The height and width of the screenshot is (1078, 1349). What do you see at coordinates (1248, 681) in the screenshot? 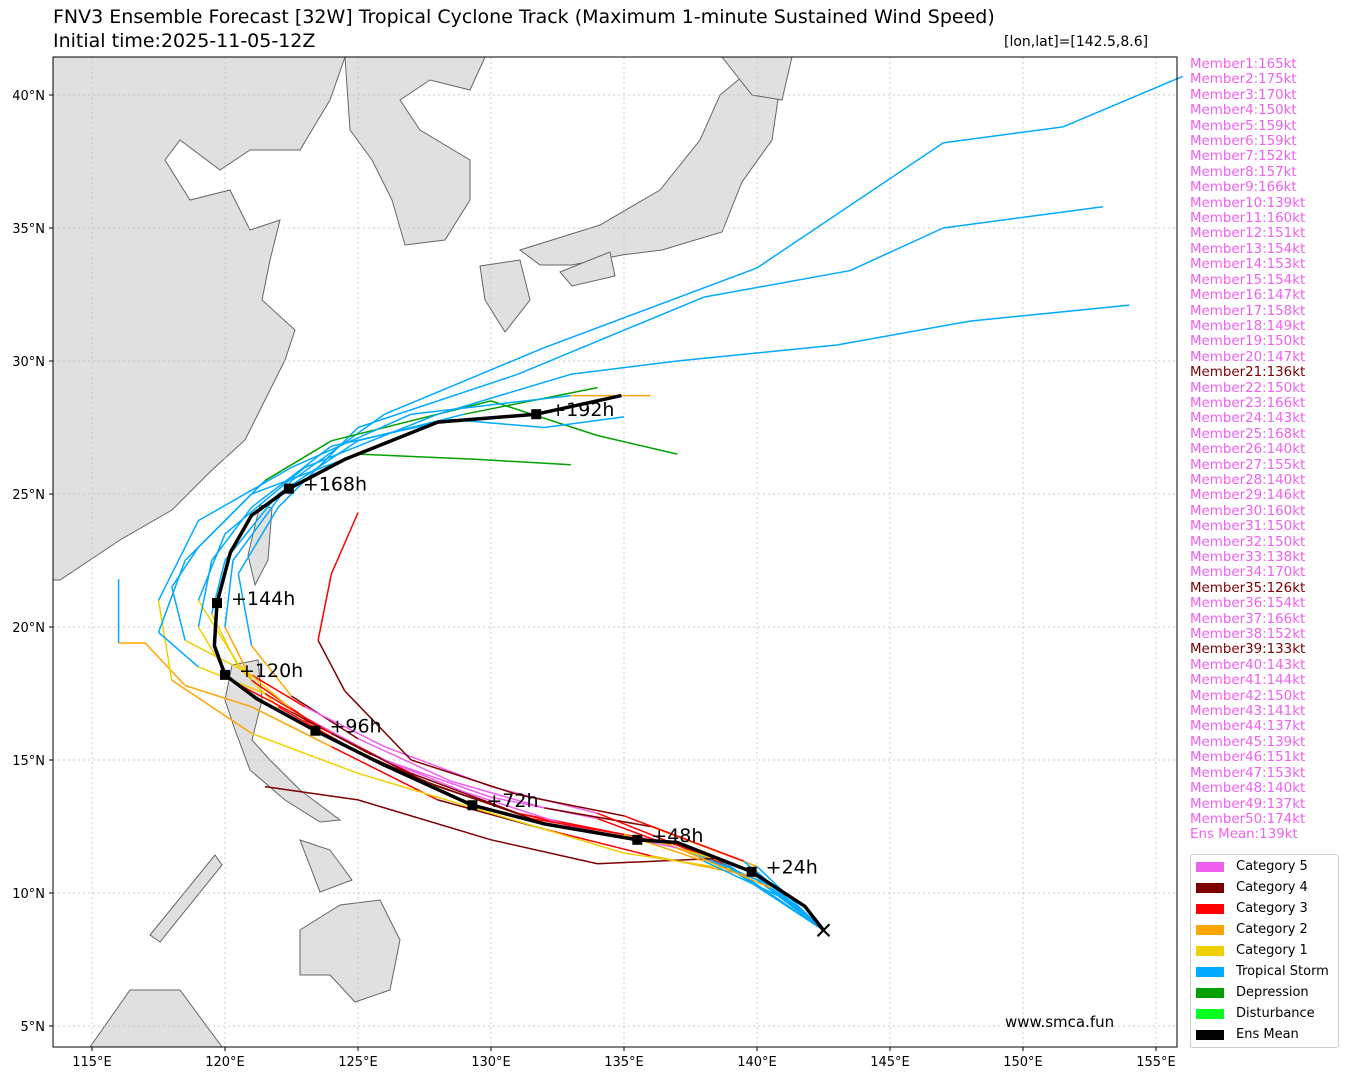
I see `member-intensity: Member41:144kt` at bounding box center [1248, 681].